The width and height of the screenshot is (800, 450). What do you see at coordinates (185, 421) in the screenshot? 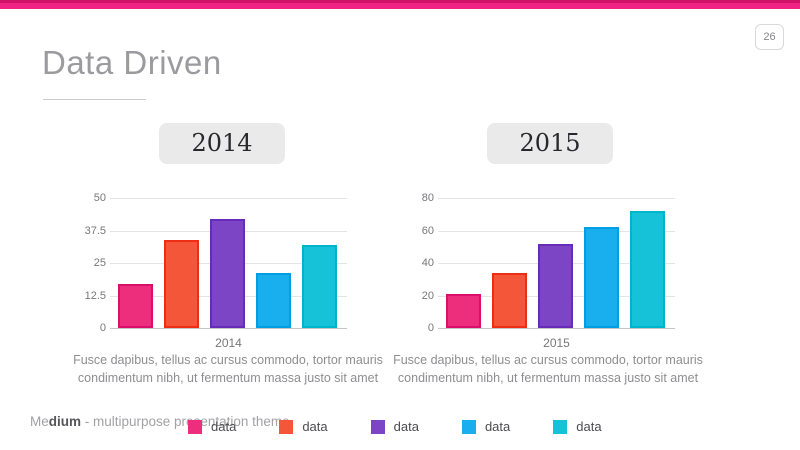
I see `footer-tagline: - multipurpose presentation theme` at bounding box center [185, 421].